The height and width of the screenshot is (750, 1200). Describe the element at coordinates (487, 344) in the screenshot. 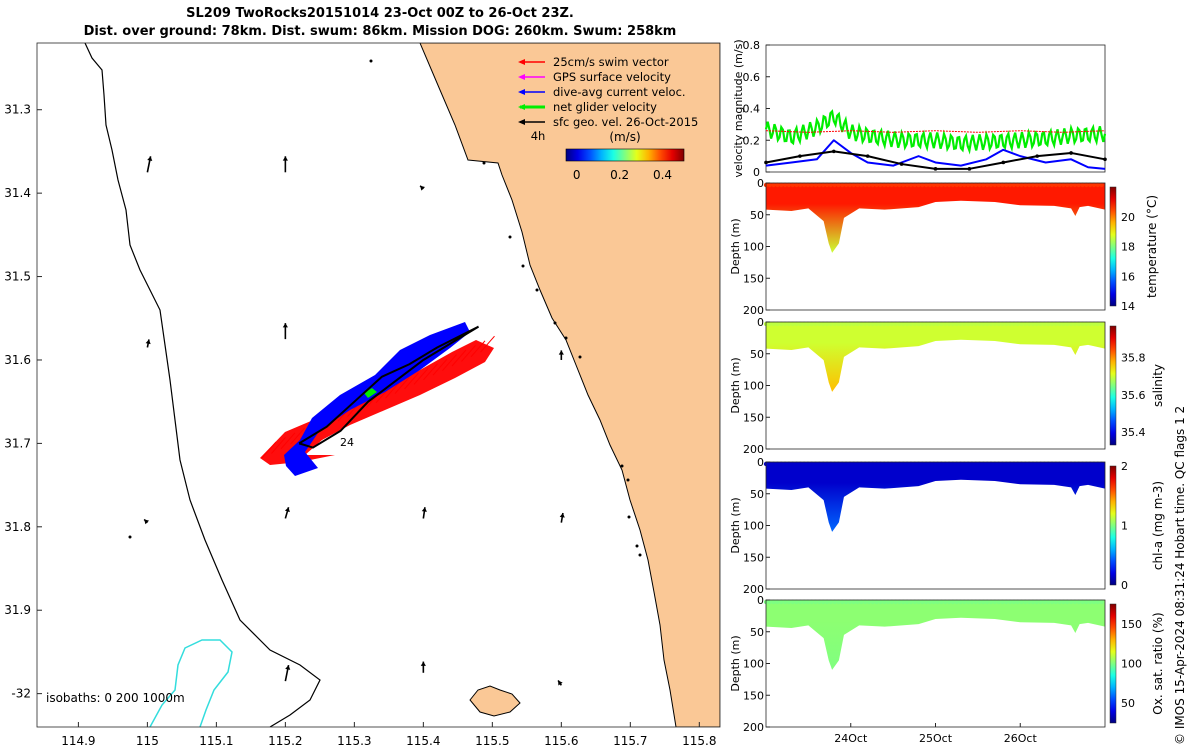

I see `swim-vector` at that location.